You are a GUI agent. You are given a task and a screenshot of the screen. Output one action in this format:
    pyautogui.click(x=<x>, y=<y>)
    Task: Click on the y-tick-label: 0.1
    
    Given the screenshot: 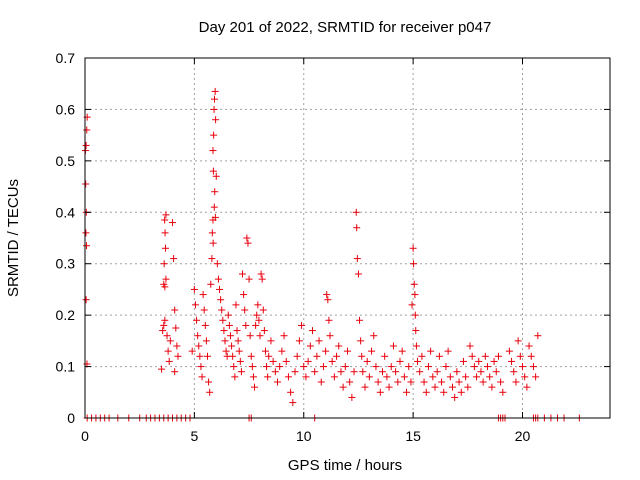 What is the action you would take?
    pyautogui.click(x=66, y=367)
    